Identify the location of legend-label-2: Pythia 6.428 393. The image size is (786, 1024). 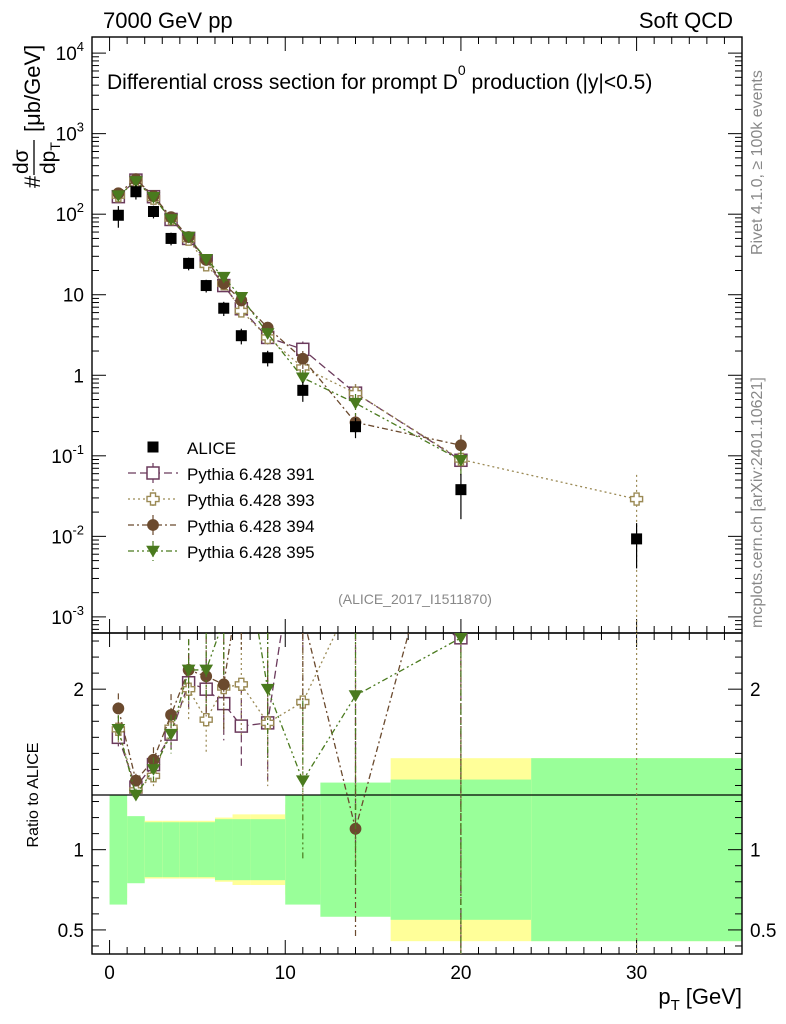
(251, 500).